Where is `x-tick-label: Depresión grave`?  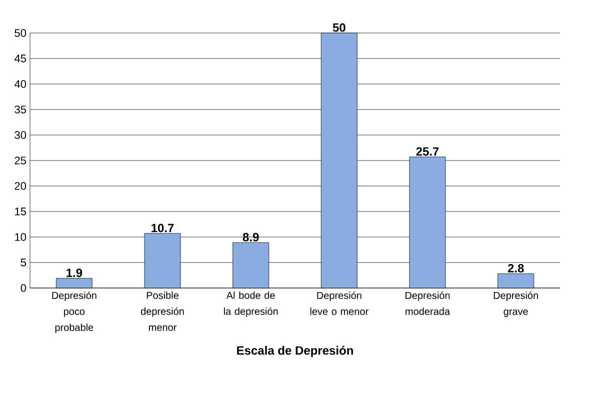 x-tick-label: Depresión grave is located at coordinates (516, 304).